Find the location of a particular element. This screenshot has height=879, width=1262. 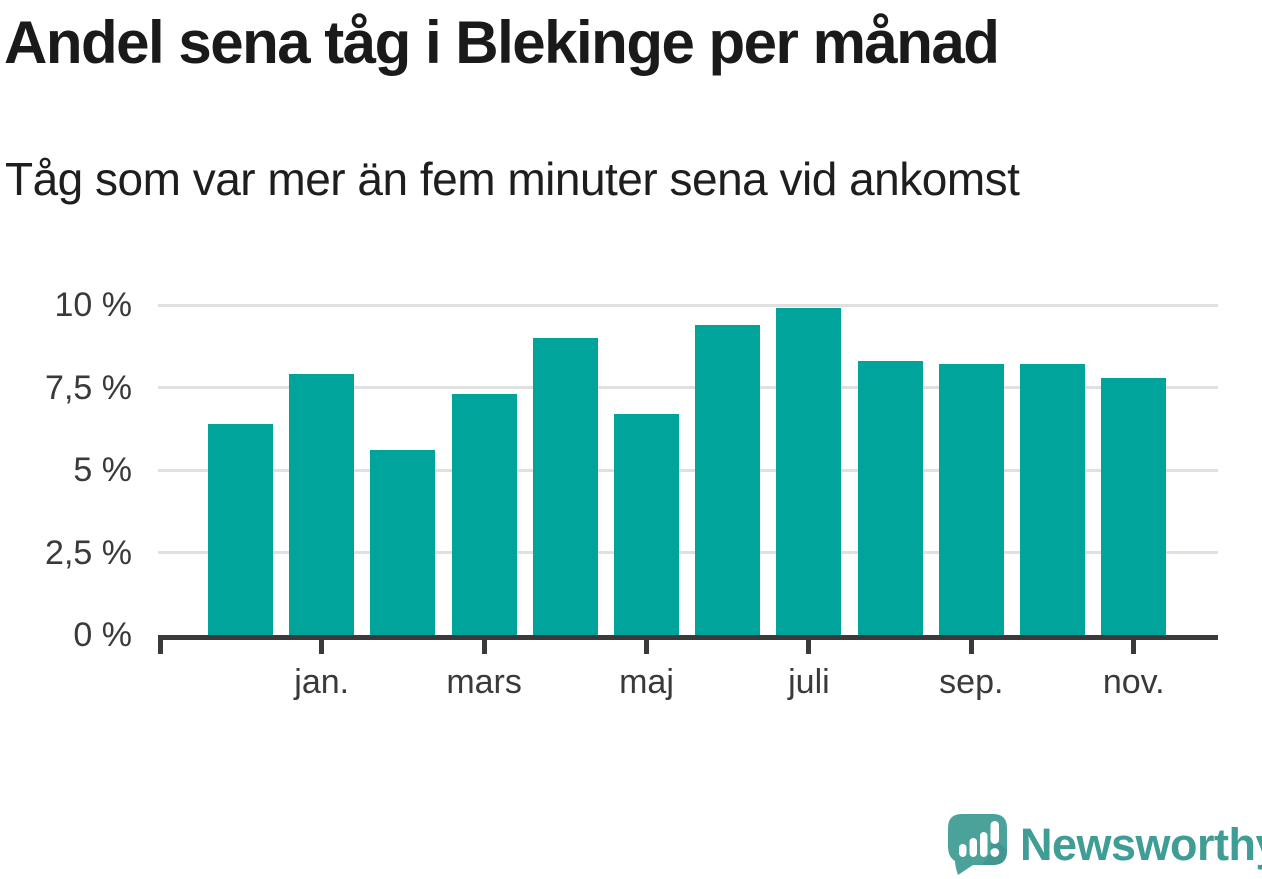

x-axis-tick-sep is located at coordinates (971, 644).